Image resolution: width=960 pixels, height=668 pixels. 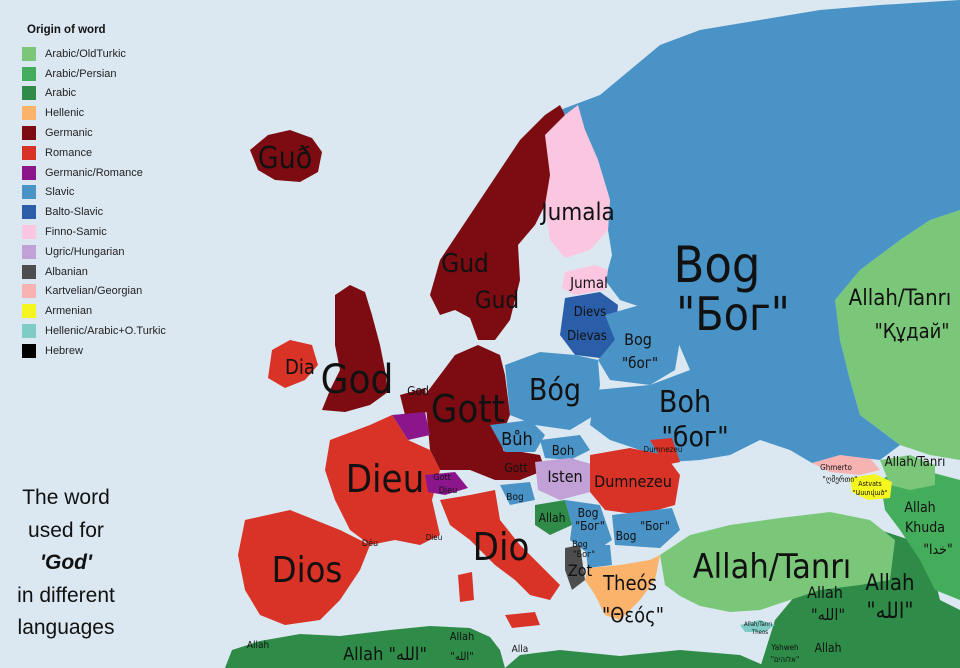 I want to click on label-netherlands: God, so click(x=418, y=391).